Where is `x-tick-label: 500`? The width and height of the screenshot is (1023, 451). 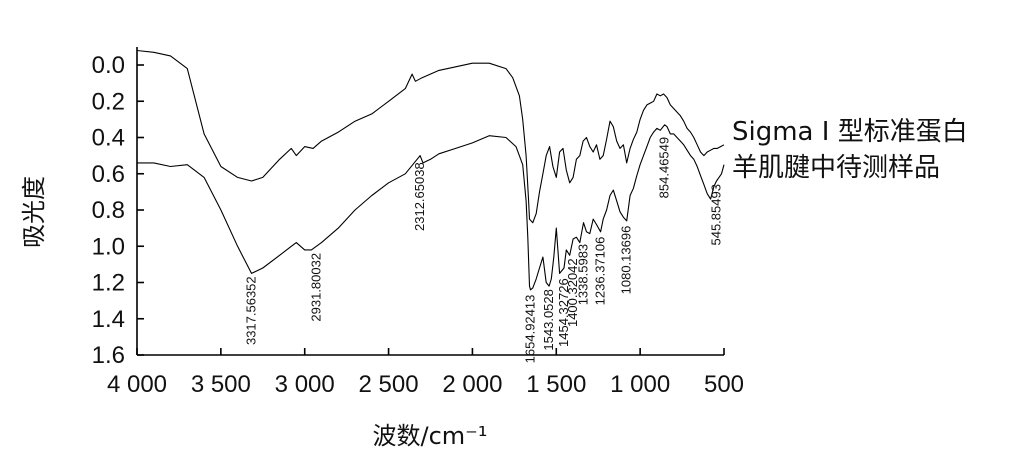
x-tick-label: 500 is located at coordinates (724, 384).